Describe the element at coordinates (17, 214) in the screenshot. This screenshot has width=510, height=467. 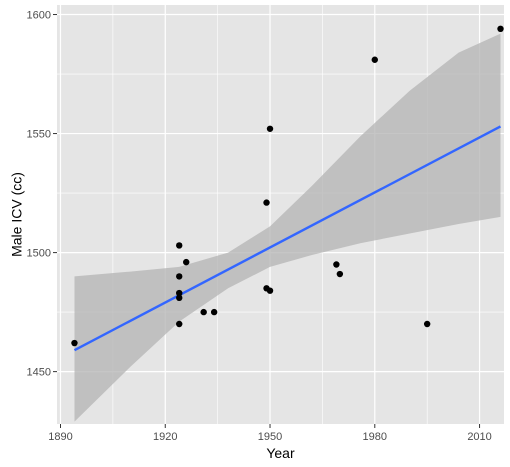
I see `y-axis-title: Male ICV (cc)` at that location.